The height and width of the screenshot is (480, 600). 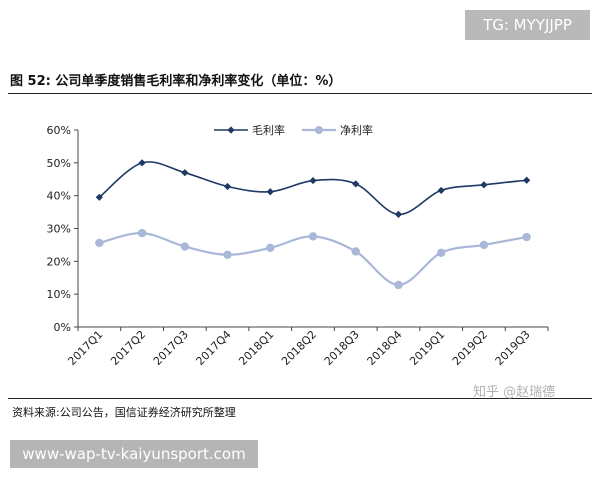 I want to click on watermark: 知乎 @赵瑞德, so click(x=514, y=392).